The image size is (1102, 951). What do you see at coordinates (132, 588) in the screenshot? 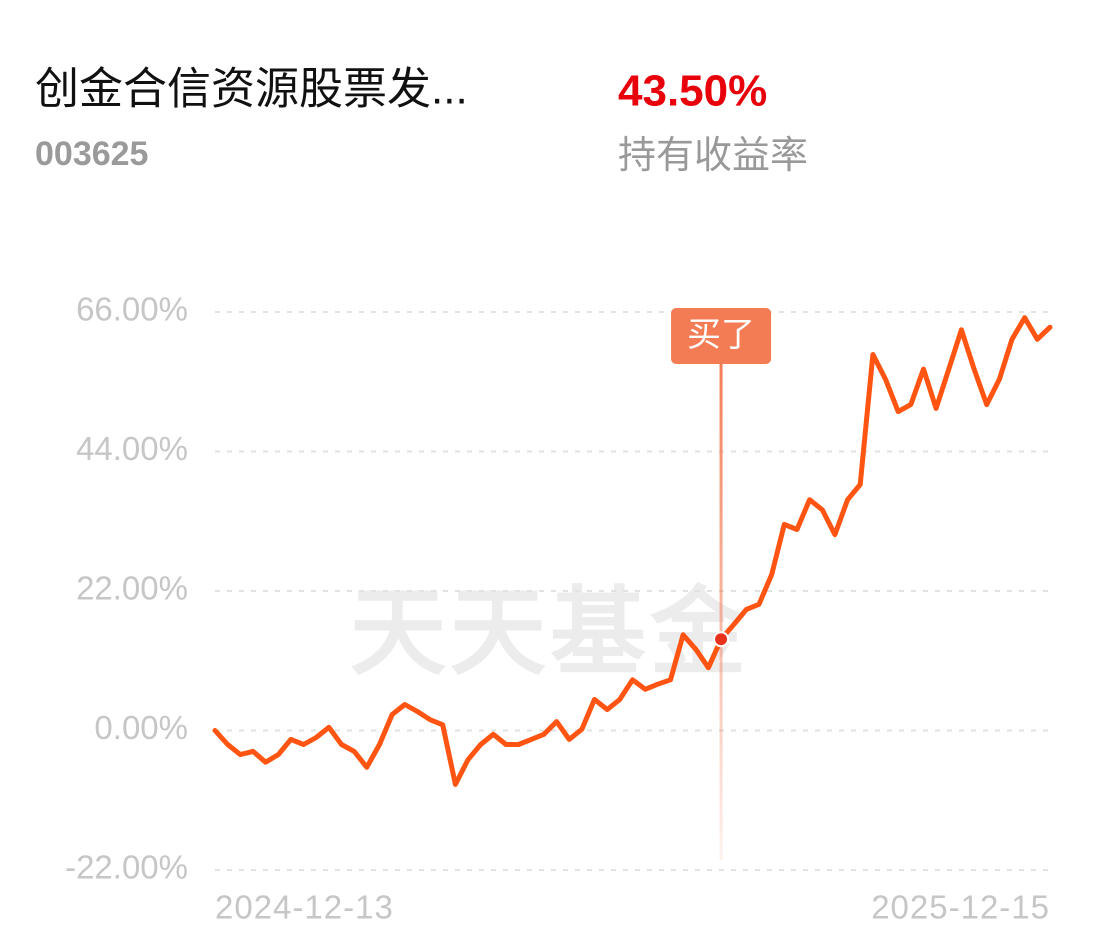
I see `y-tick-label: 22.00%` at bounding box center [132, 588].